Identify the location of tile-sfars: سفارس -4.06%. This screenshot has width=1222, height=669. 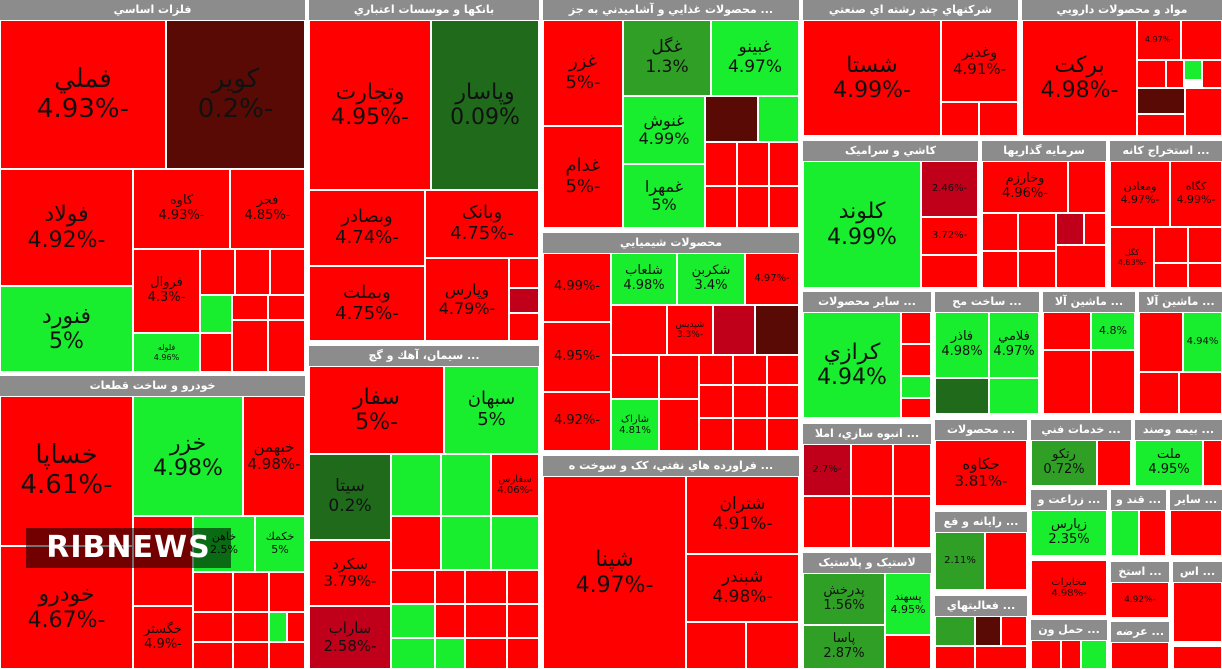
(515, 485).